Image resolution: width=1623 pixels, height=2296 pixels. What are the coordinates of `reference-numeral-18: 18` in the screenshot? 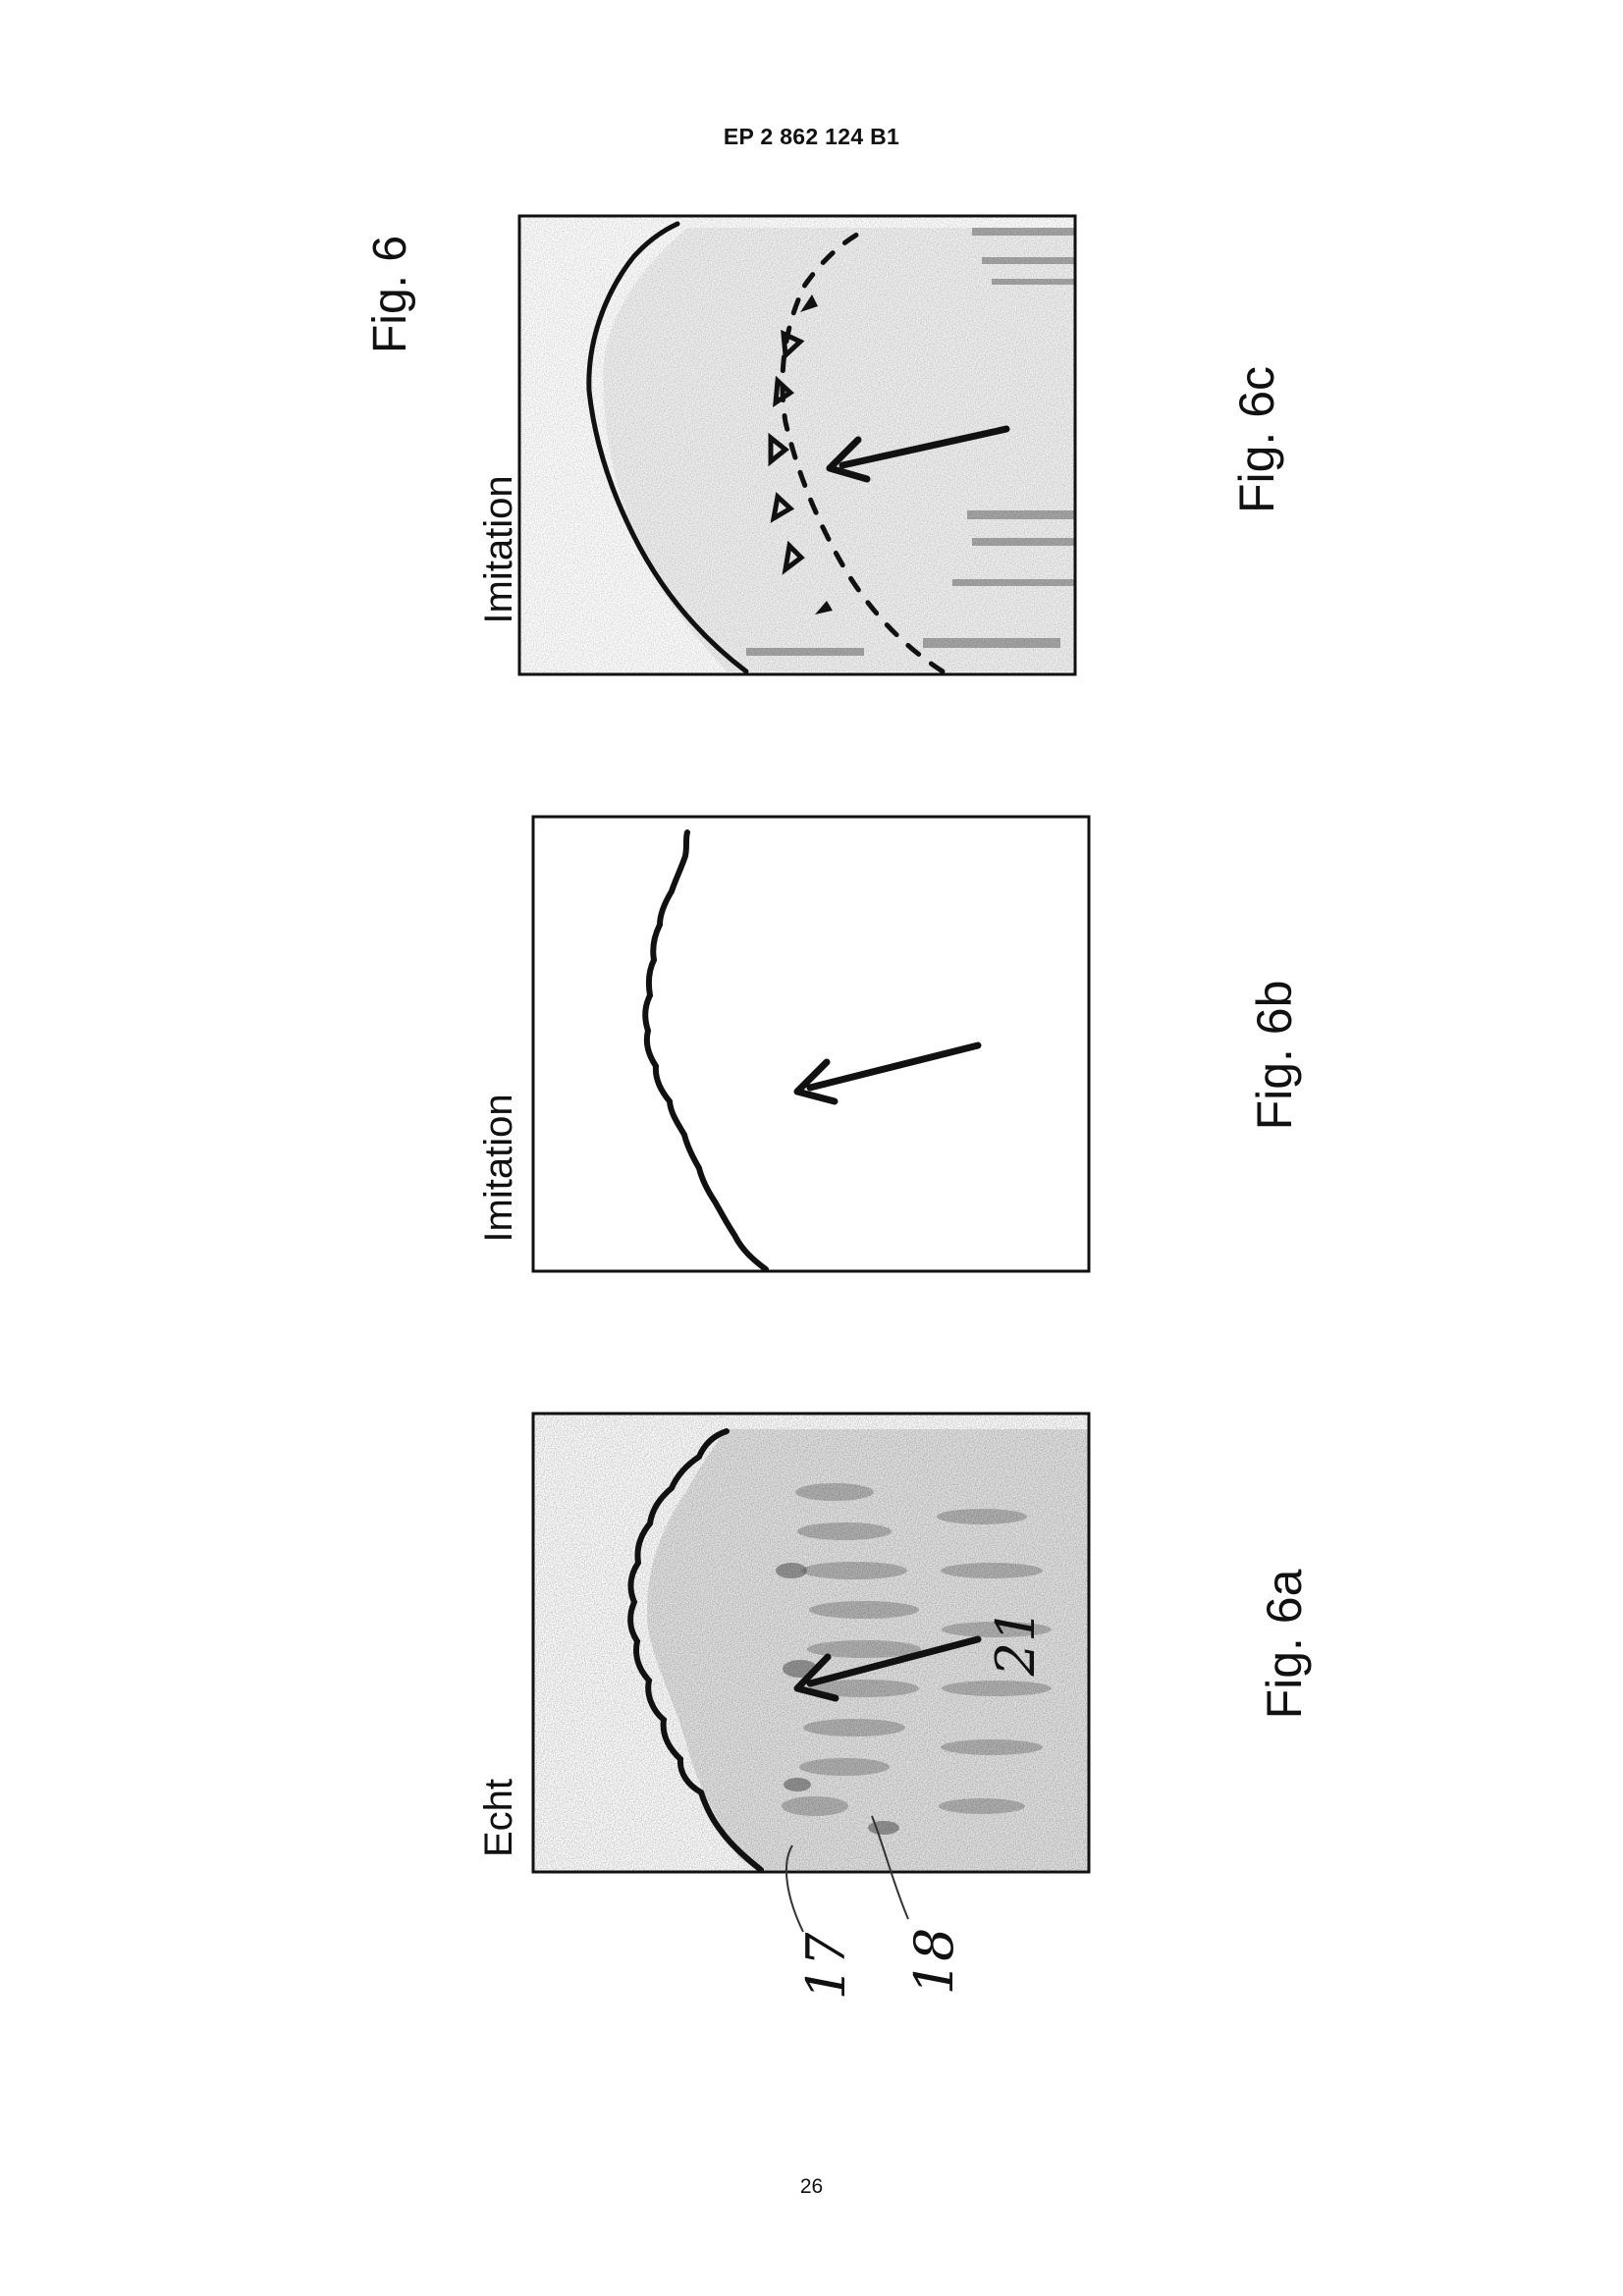 It's located at (934, 1961).